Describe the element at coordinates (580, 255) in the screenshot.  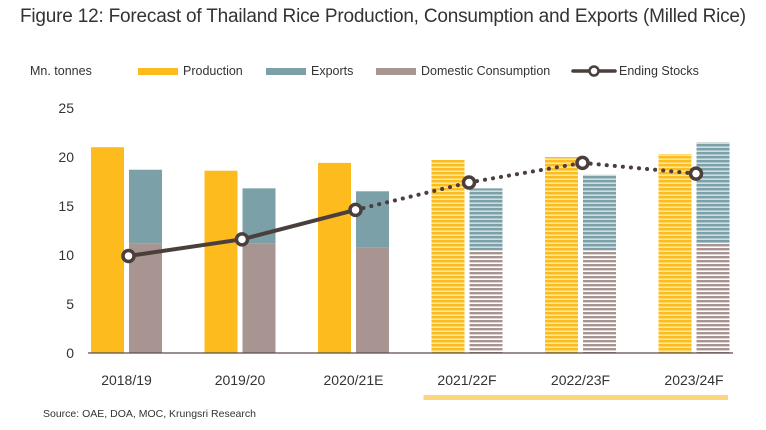
I see `category-group-2022-23F` at that location.